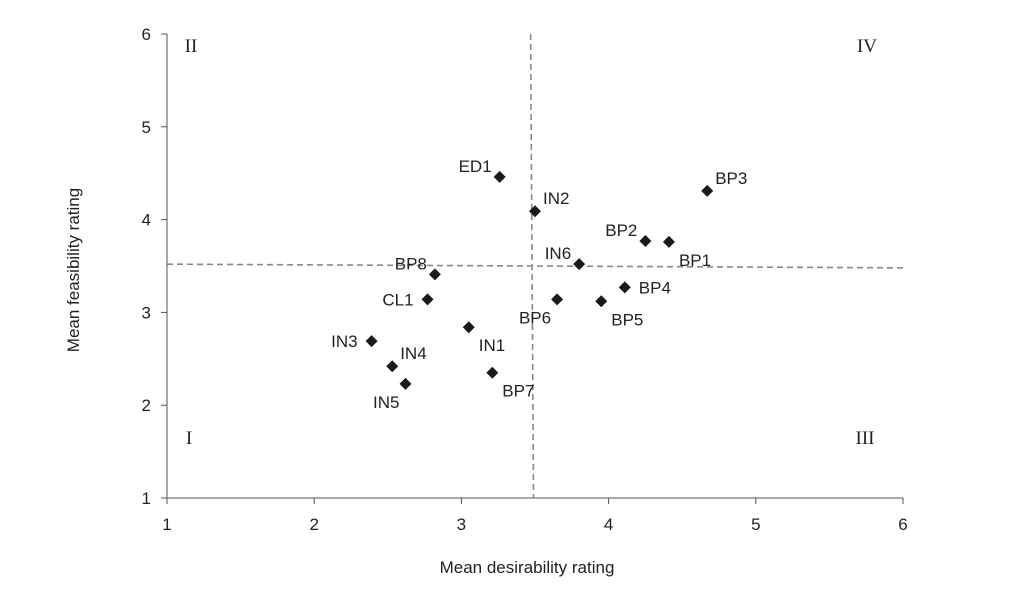 The image size is (1021, 601). Describe the element at coordinates (557, 299) in the screenshot. I see `point-marker-bp6` at that location.